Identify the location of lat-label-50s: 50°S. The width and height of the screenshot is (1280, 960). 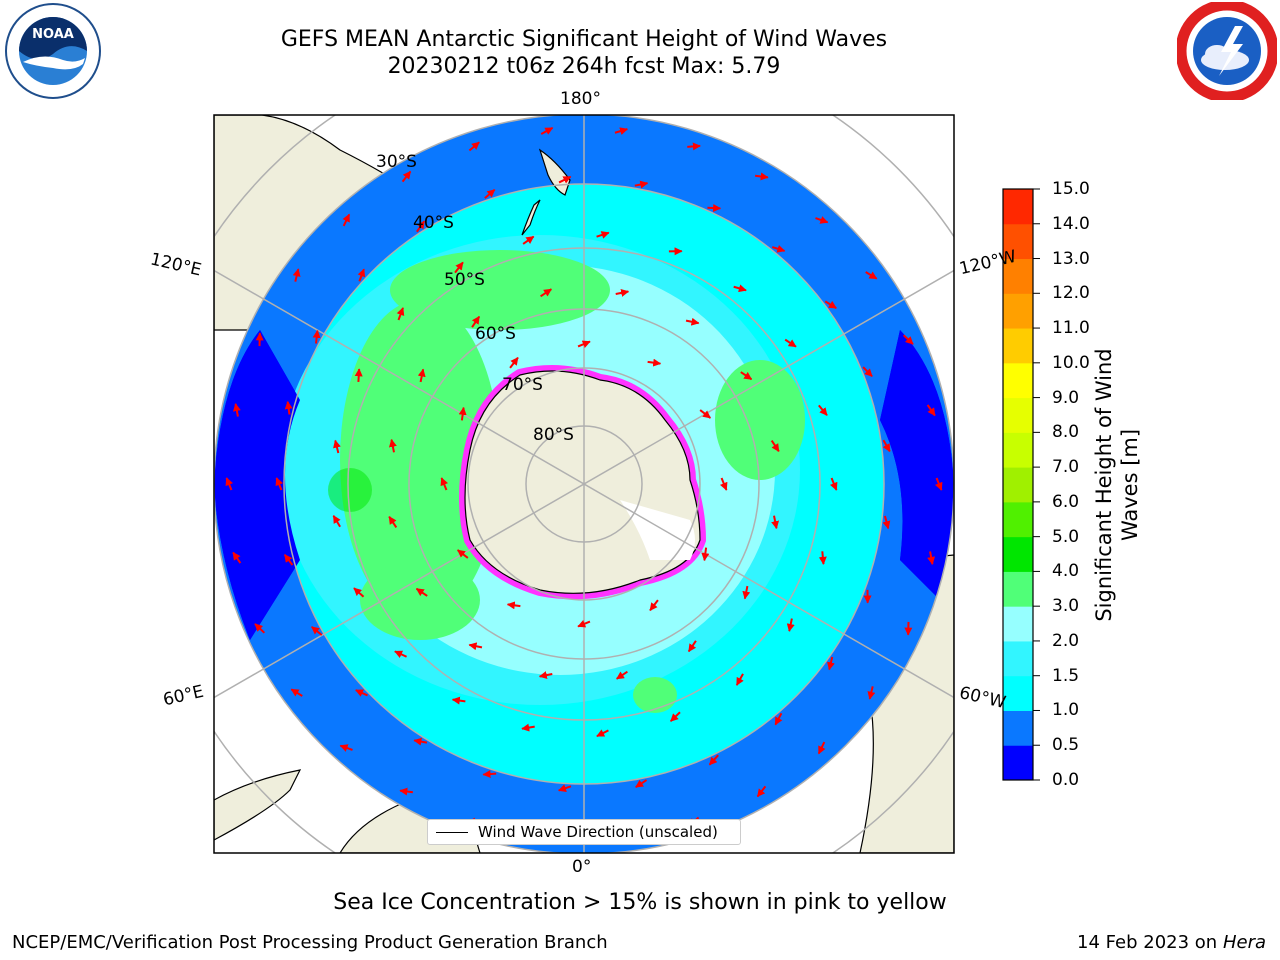
(464, 280).